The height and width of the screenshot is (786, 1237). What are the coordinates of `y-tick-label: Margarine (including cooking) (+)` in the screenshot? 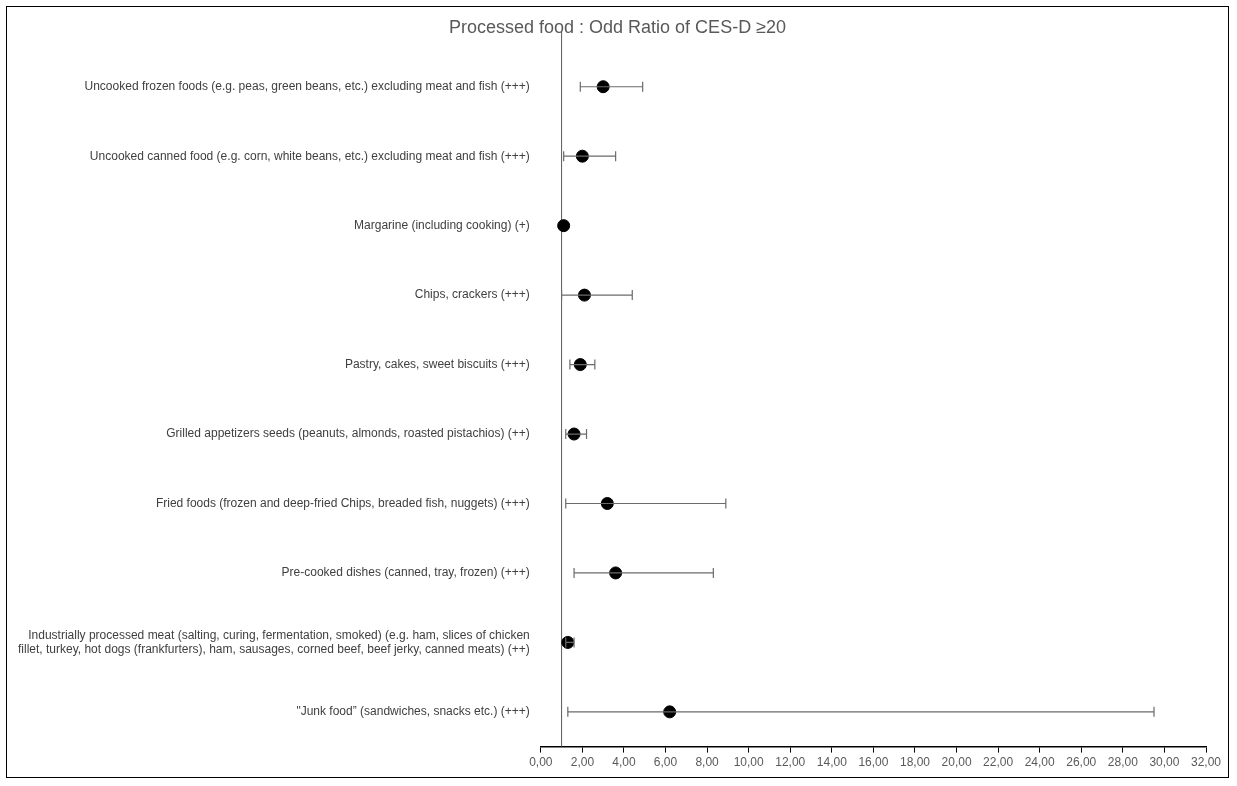 It's located at (442, 224).